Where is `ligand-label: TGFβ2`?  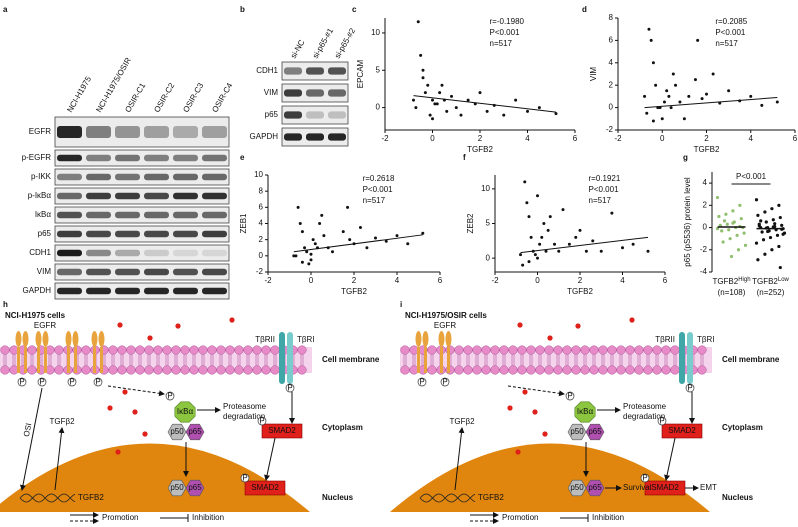 ligand-label: TGFβ2 is located at coordinates (62, 421).